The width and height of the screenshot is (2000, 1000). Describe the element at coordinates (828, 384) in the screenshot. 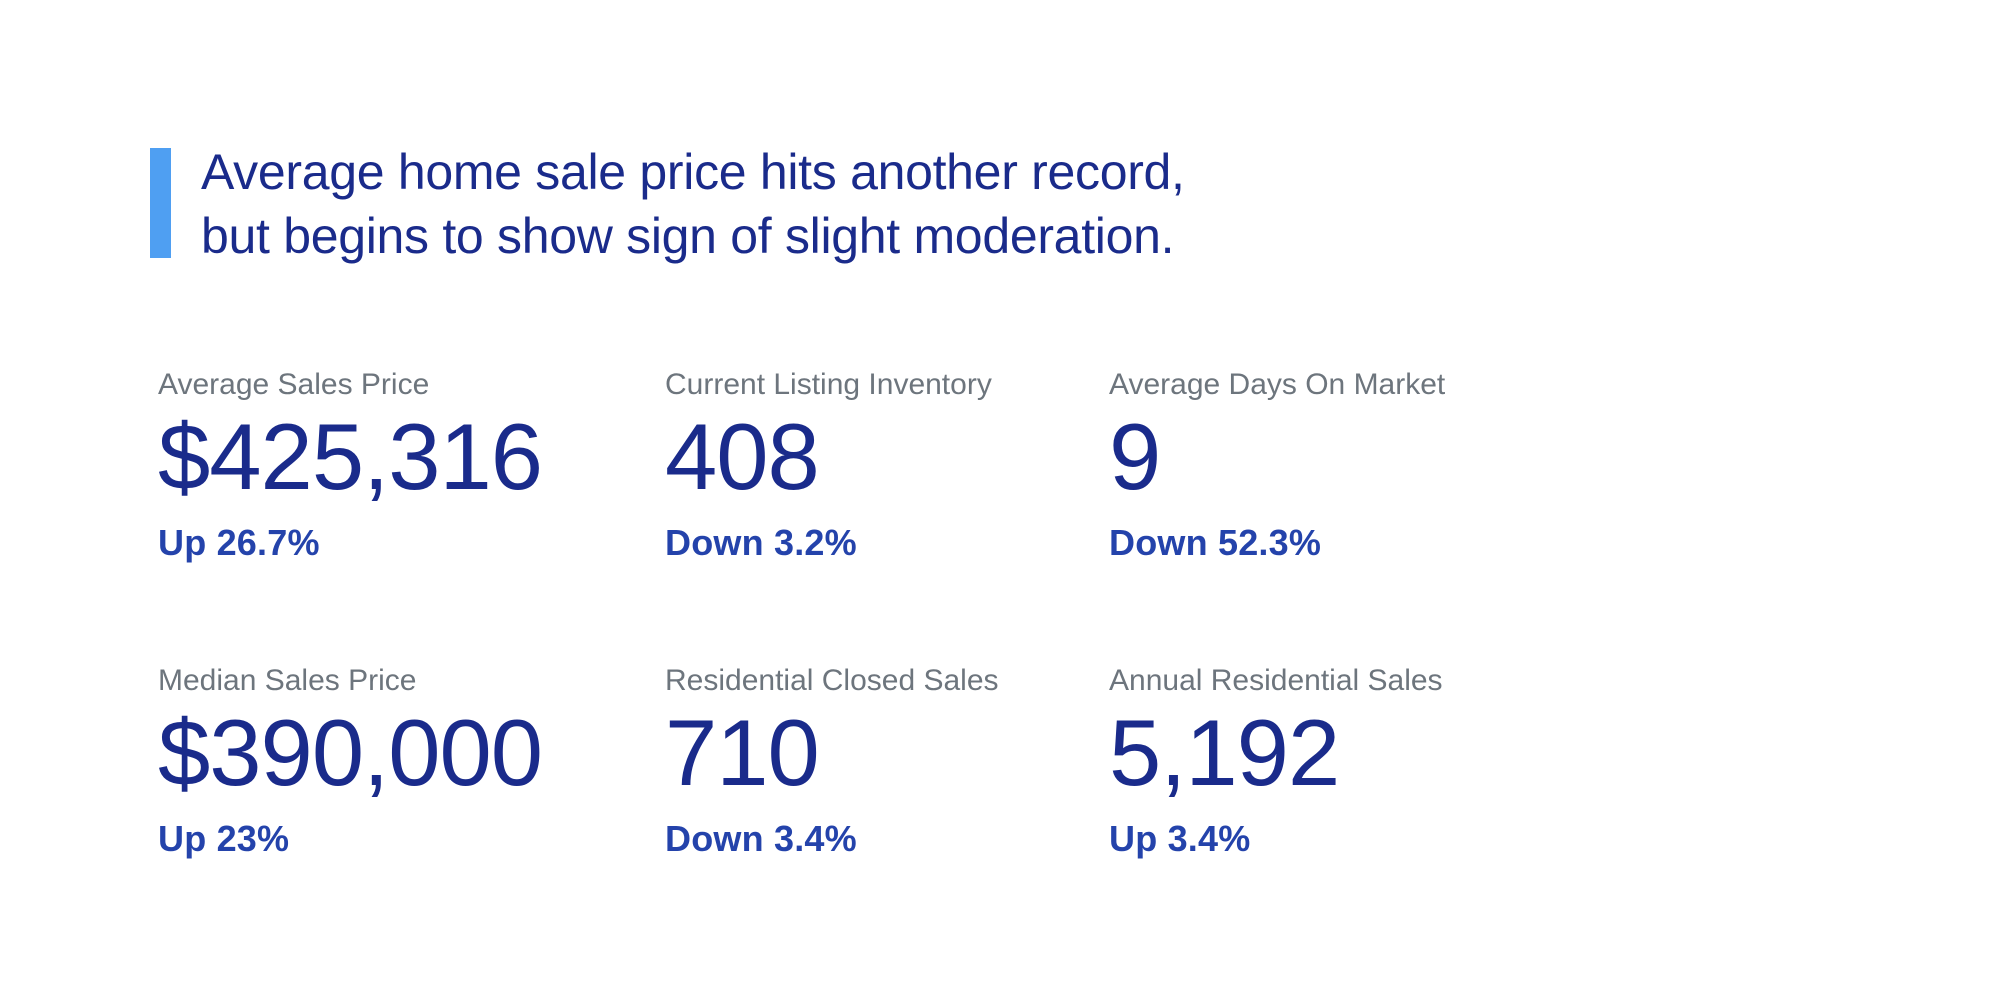

I see `stat-label: Current Listing Inventory` at that location.